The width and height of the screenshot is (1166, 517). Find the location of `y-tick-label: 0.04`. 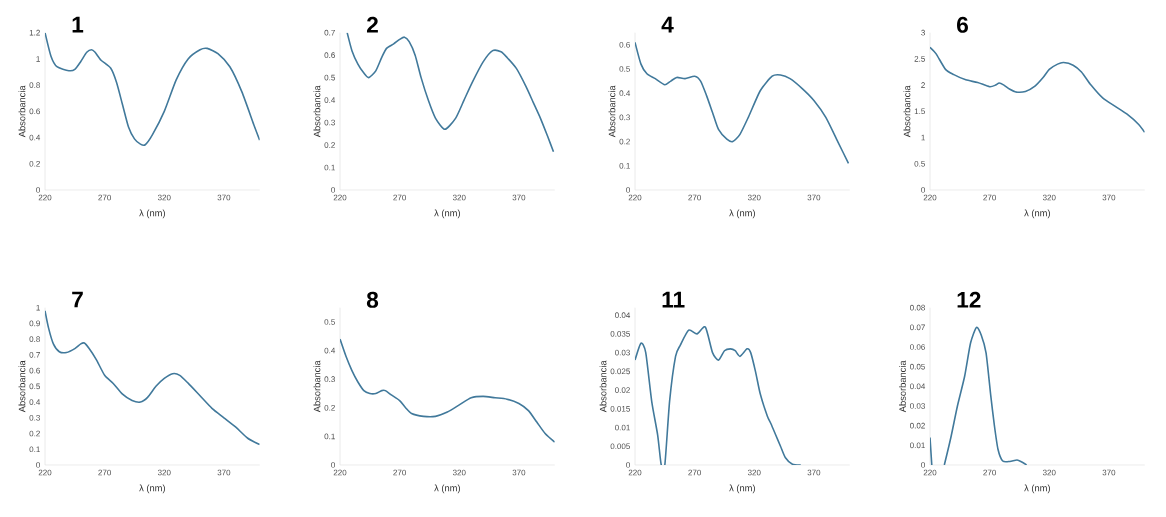

y-tick-label: 0.04 is located at coordinates (918, 386).